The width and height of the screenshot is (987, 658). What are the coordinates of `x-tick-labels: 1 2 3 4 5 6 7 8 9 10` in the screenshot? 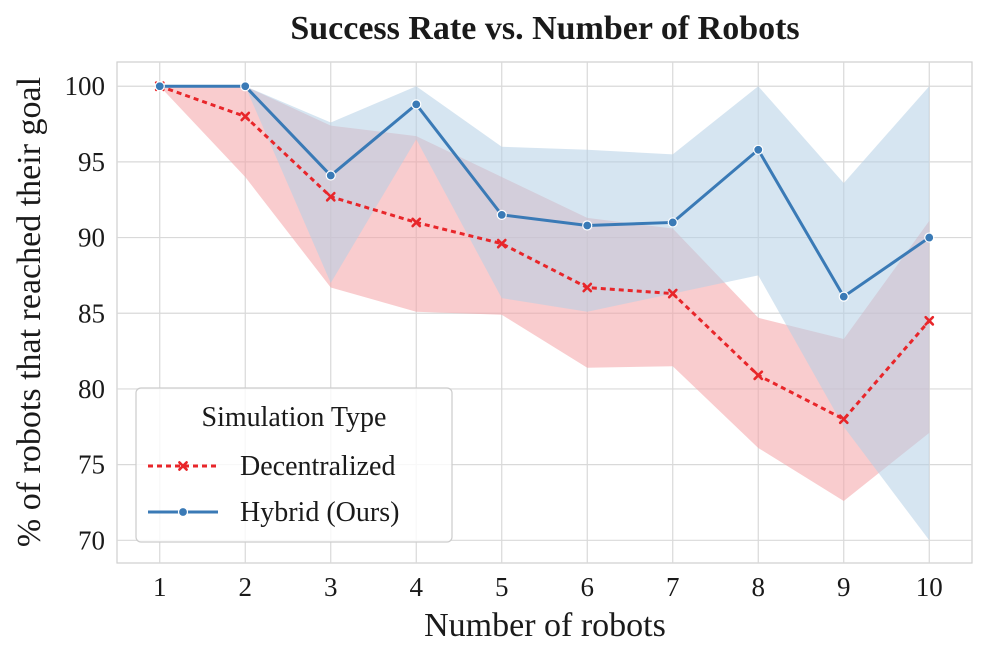 It's located at (548, 587).